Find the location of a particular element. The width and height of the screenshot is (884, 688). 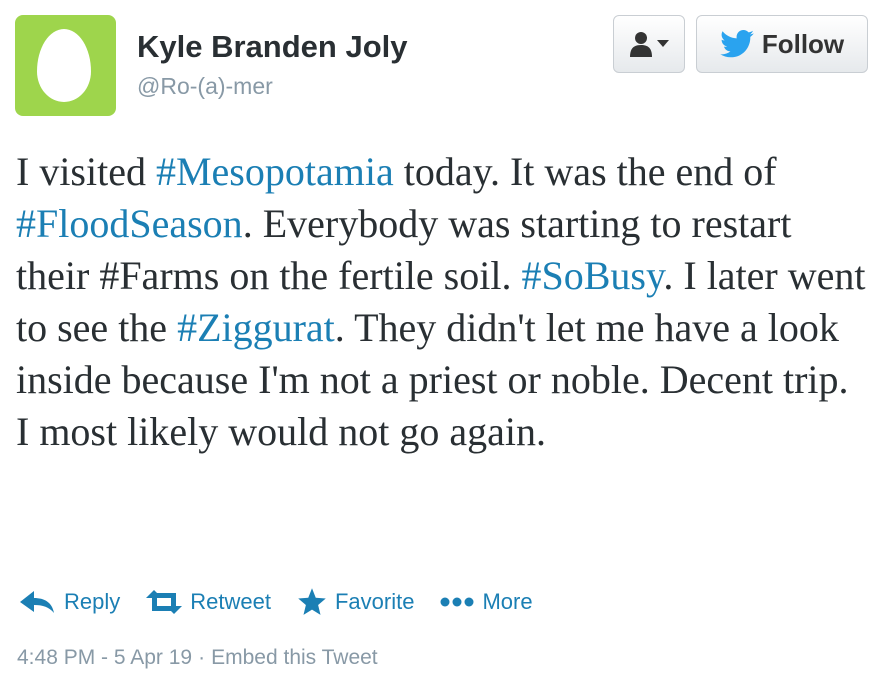

tweet-text-segment: . I later went to see the is located at coordinates (441, 301).